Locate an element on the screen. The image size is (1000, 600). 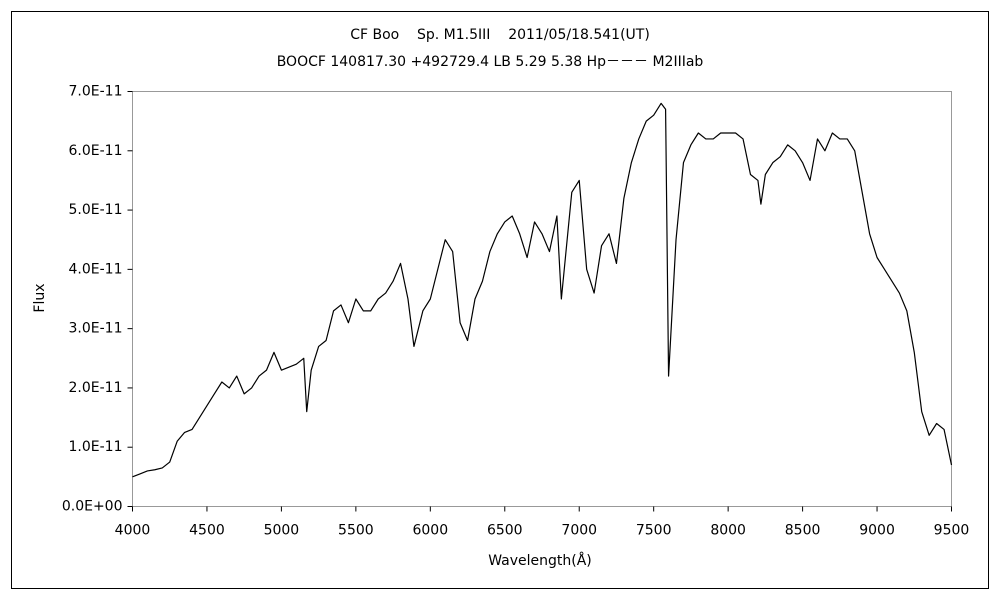
x-tick-label: 9500 is located at coordinates (952, 531).